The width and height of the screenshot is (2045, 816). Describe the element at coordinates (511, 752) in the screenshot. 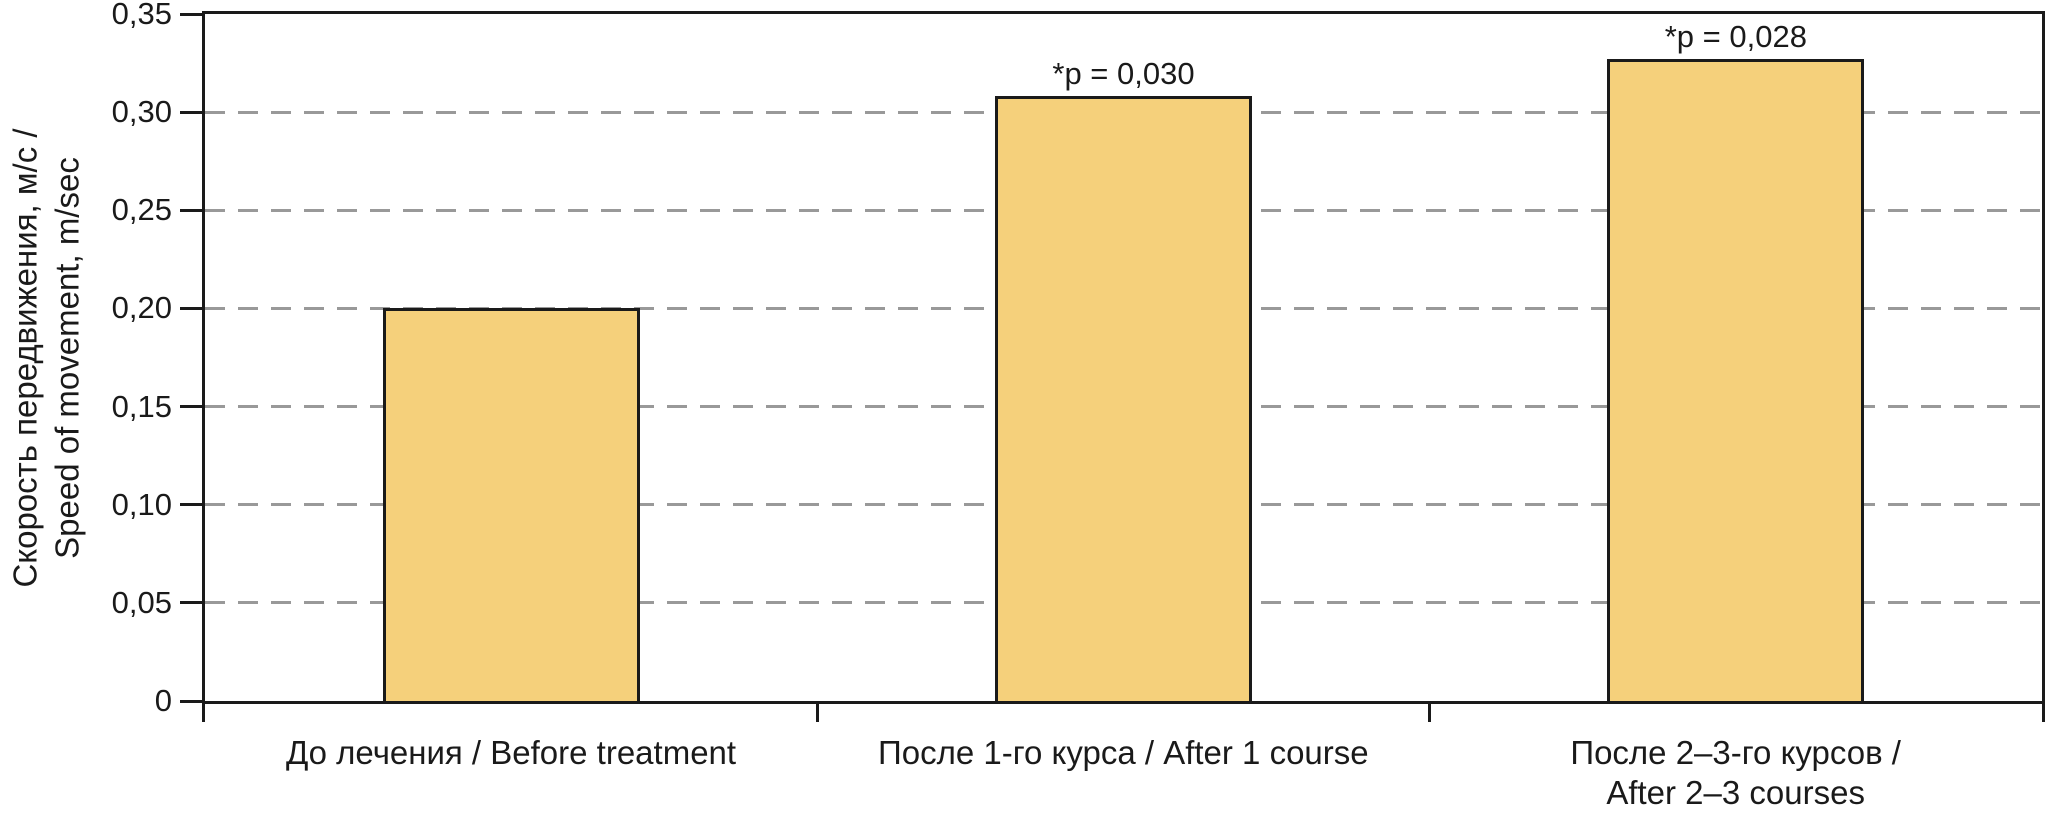

I see `x-axis-label: До лечения / Before treatment` at that location.